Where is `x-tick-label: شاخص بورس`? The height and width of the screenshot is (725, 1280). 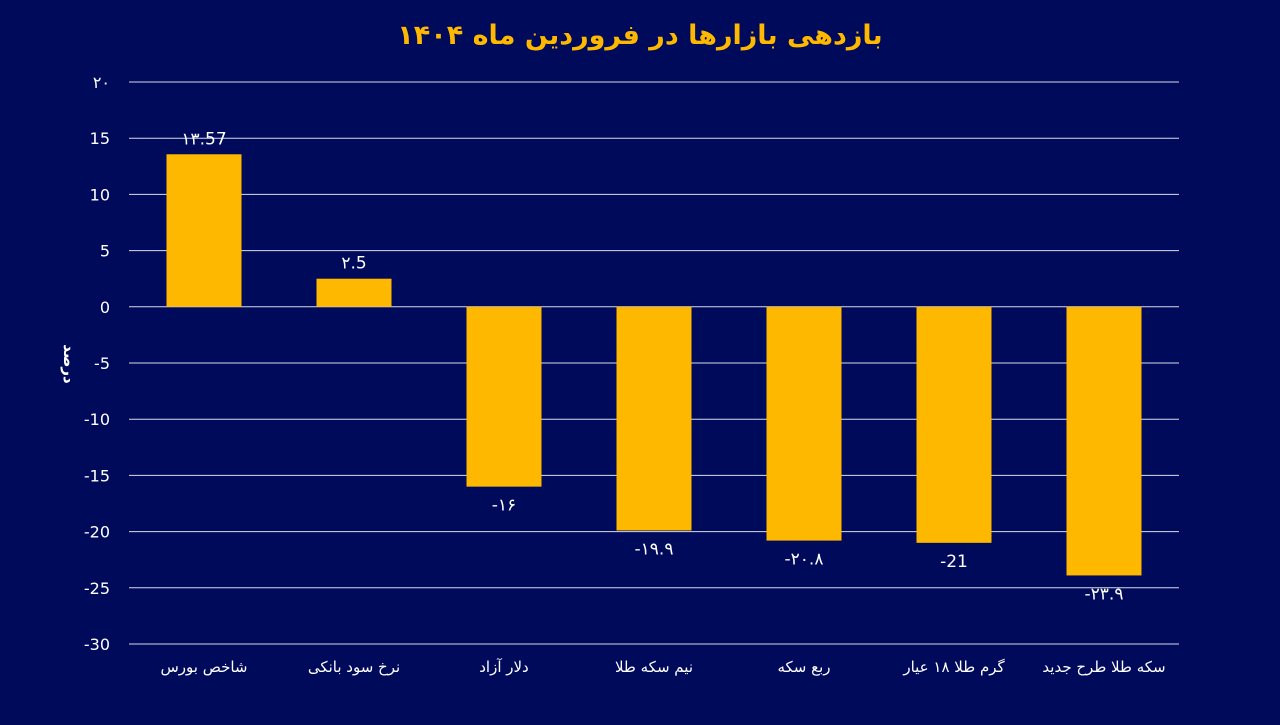 x-tick-label: شاخص بورس is located at coordinates (203, 667).